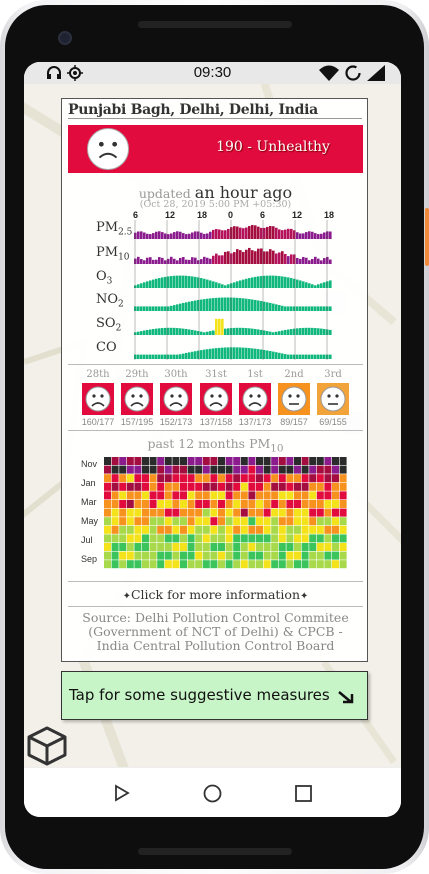 This screenshot has width=429, height=874. What do you see at coordinates (89, 559) in the screenshot?
I see `month-label: Sep` at bounding box center [89, 559].